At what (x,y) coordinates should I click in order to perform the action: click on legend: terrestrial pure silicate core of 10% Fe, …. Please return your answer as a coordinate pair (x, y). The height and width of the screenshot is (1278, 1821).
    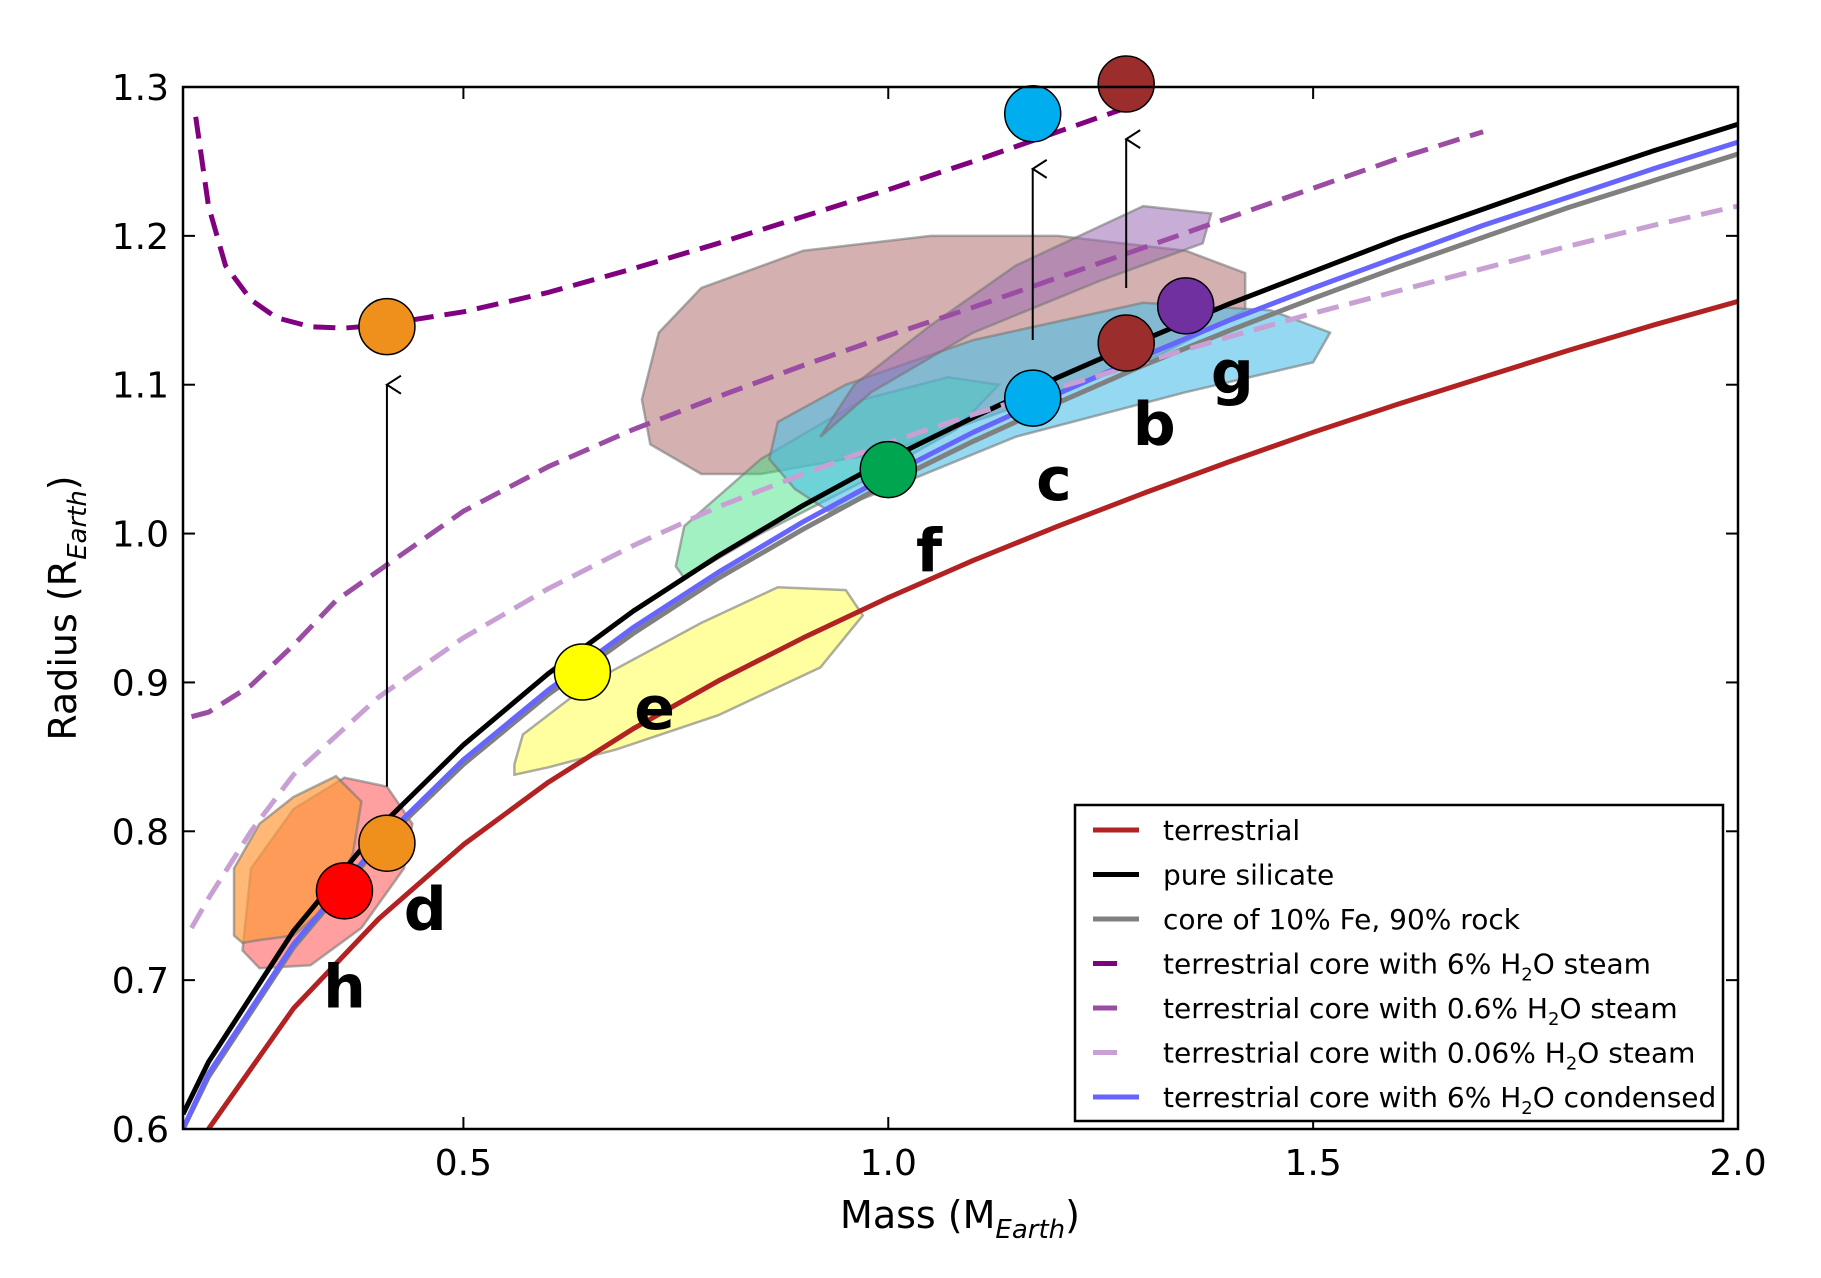
    Looking at the image, I should click on (1399, 963).